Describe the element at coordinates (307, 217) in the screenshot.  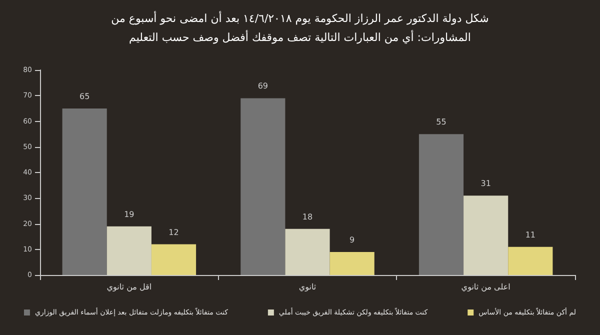
I see `data-label: 18` at that location.